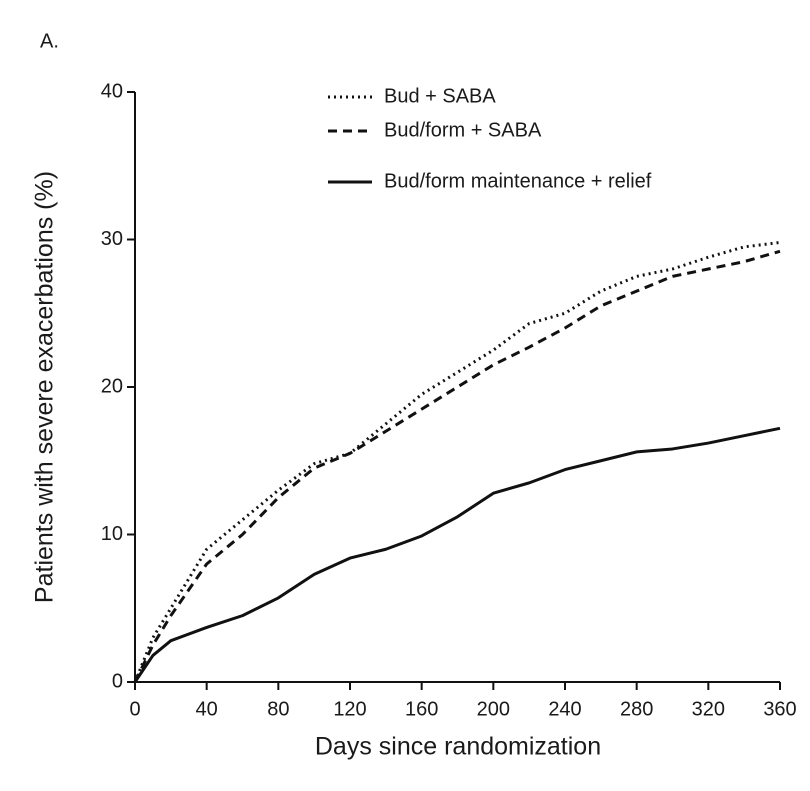 Image resolution: width=810 pixels, height=791 pixels. Describe the element at coordinates (349, 709) in the screenshot. I see `x-tick-label: 120` at that location.